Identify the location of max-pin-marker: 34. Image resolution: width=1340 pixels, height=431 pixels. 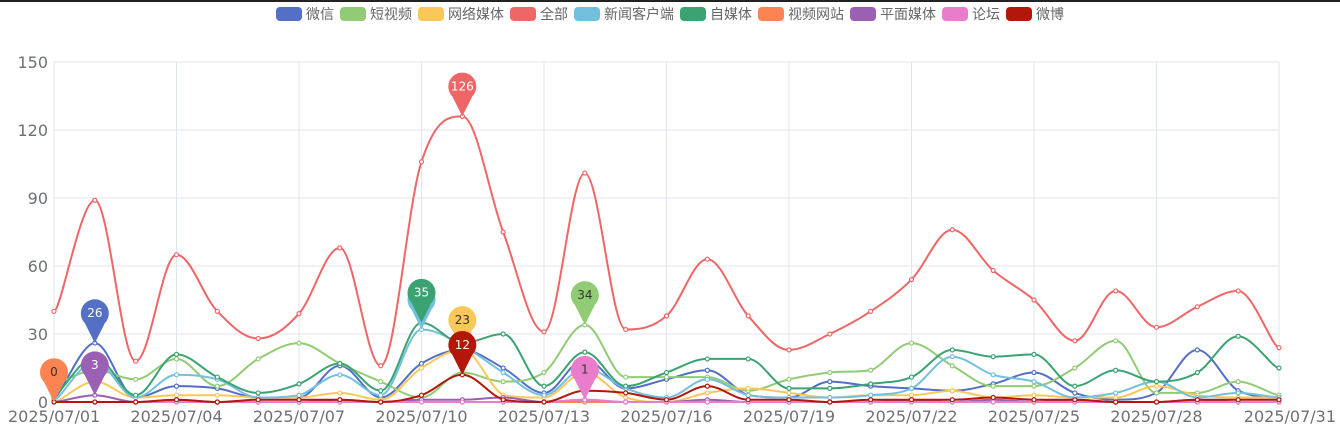
(584, 303).